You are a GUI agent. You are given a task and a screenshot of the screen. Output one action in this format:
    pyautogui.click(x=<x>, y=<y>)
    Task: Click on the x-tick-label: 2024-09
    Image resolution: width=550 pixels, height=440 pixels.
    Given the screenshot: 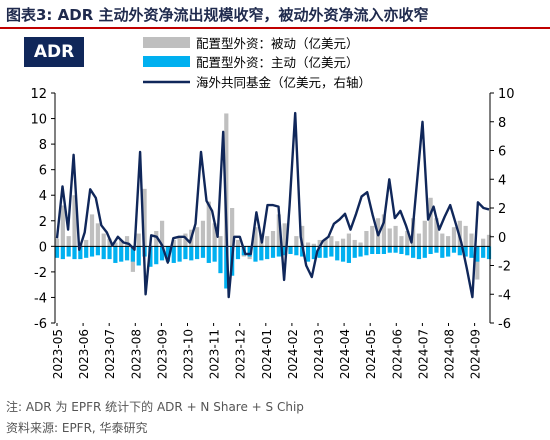 What is the action you would take?
    pyautogui.click(x=476, y=354)
    